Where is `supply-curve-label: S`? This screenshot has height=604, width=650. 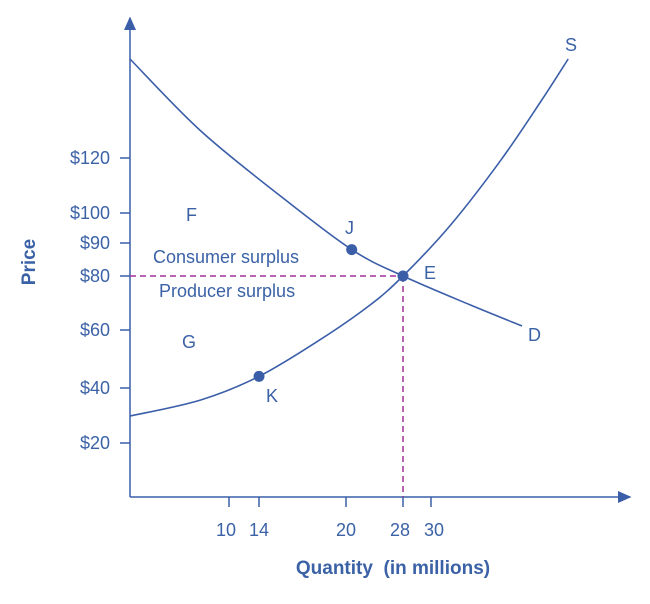
supply-curve-label: S is located at coordinates (571, 45).